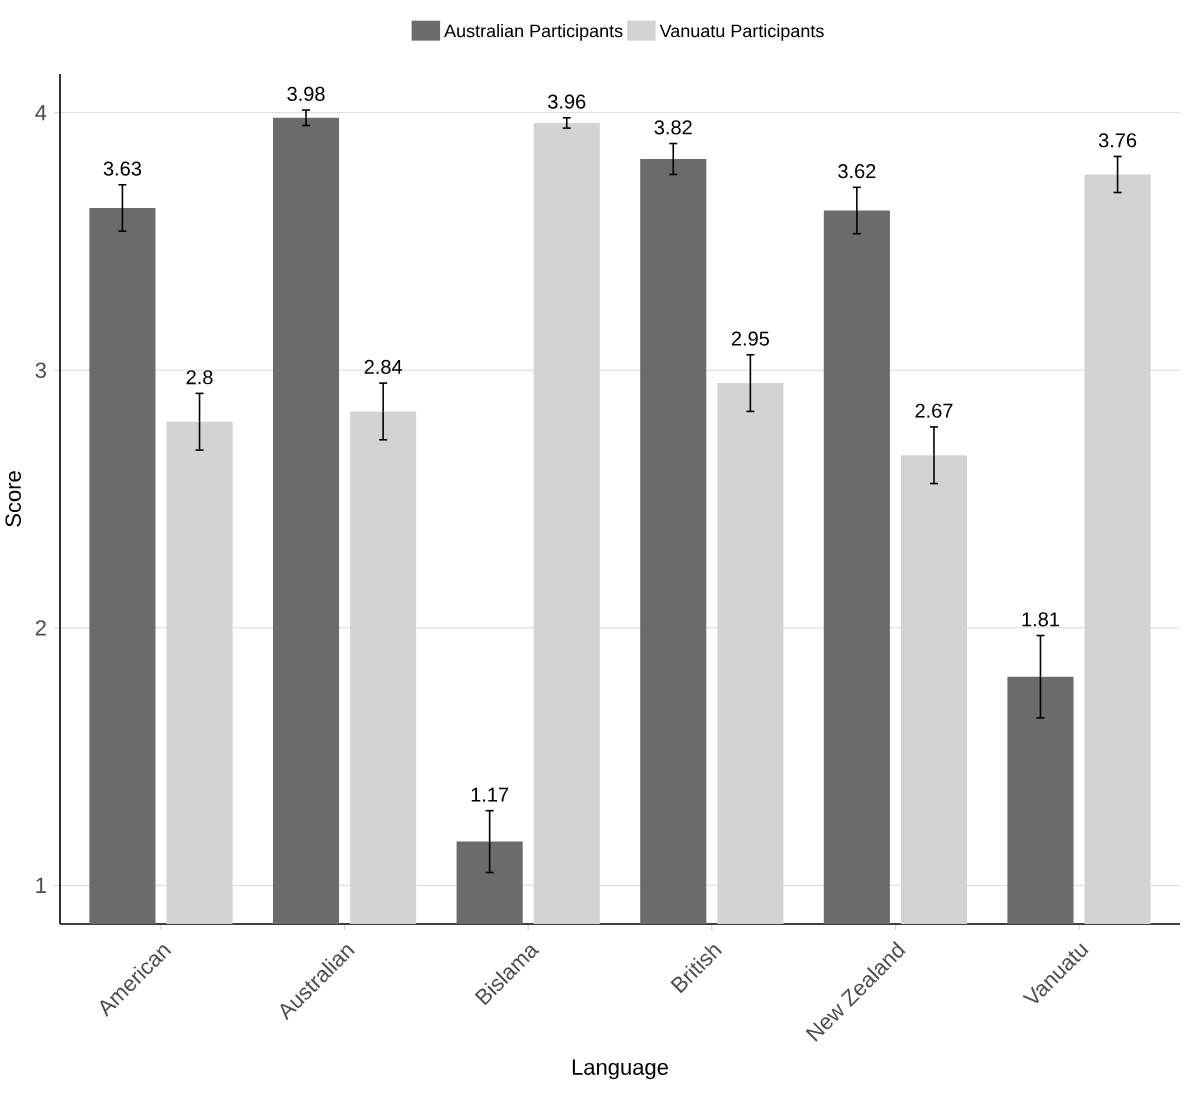 This screenshot has height=1114, width=1194. What do you see at coordinates (934, 410) in the screenshot?
I see `data-label: 2.67` at bounding box center [934, 410].